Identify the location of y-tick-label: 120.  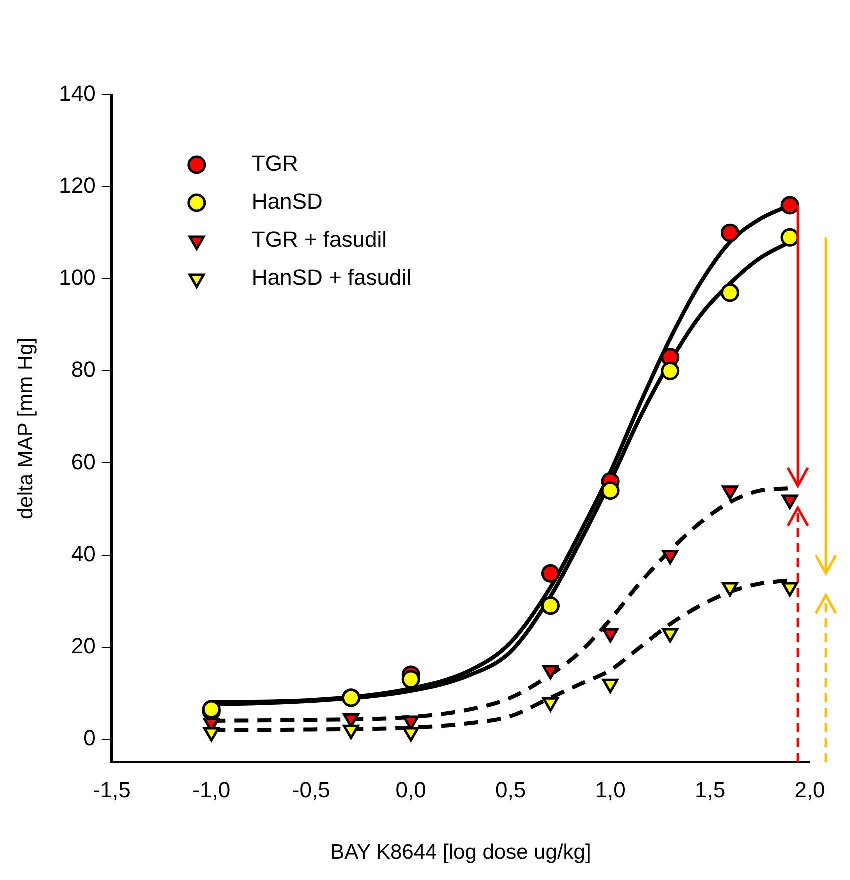
(77, 185).